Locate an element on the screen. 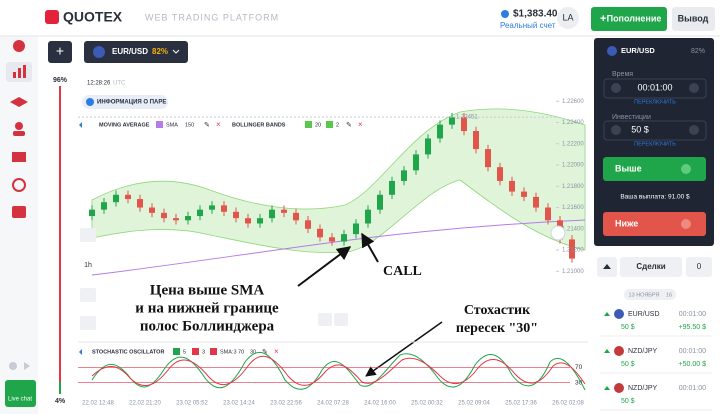 Image resolution: width=720 pixels, height=414 pixels. help-icon is located at coordinates (19, 46).